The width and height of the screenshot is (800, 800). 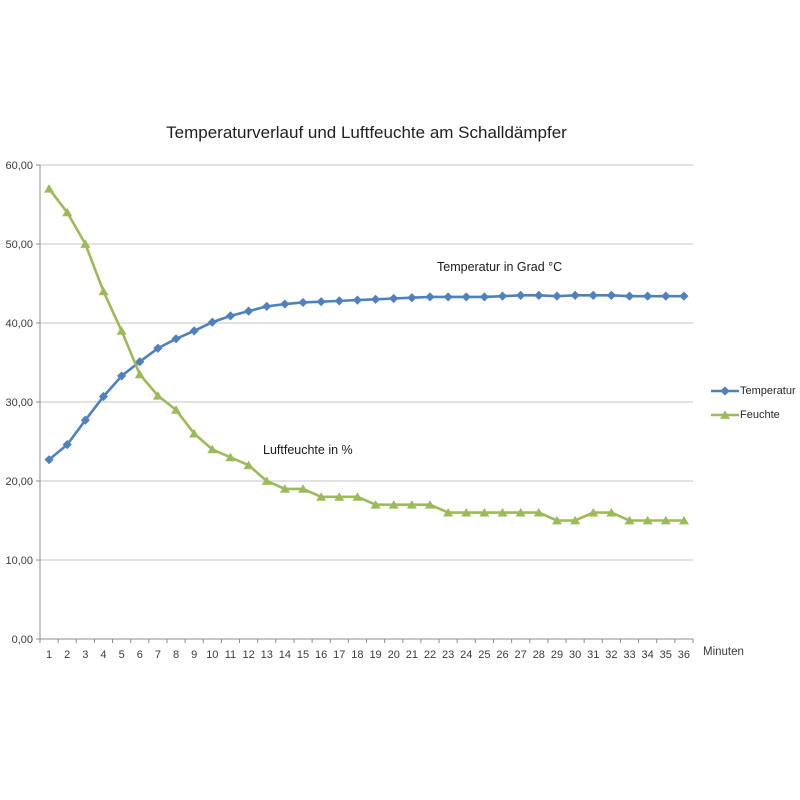 What do you see at coordinates (611, 655) in the screenshot?
I see `x-tick-label: 32` at bounding box center [611, 655].